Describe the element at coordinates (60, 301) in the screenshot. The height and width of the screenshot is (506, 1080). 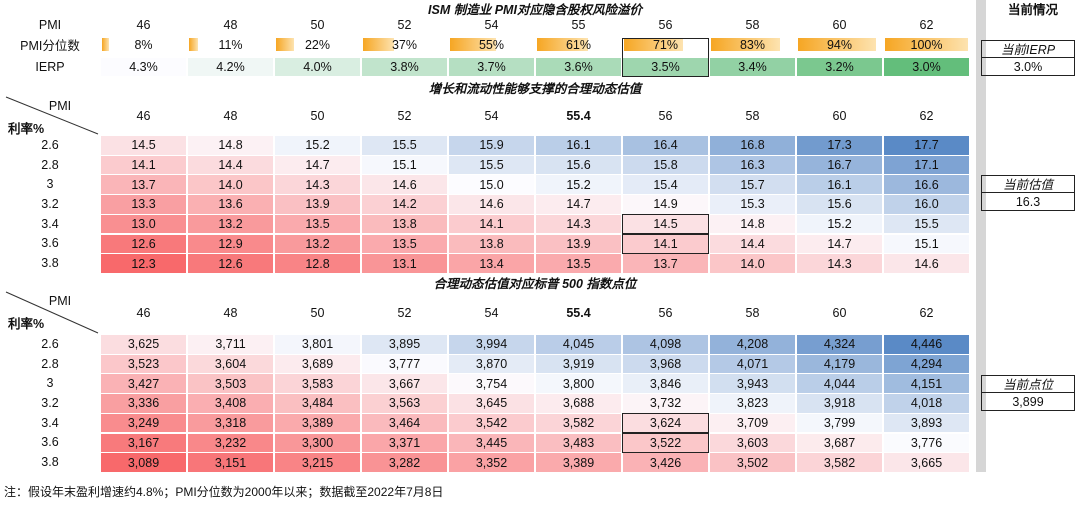
I see `corner-top: PMI` at that location.